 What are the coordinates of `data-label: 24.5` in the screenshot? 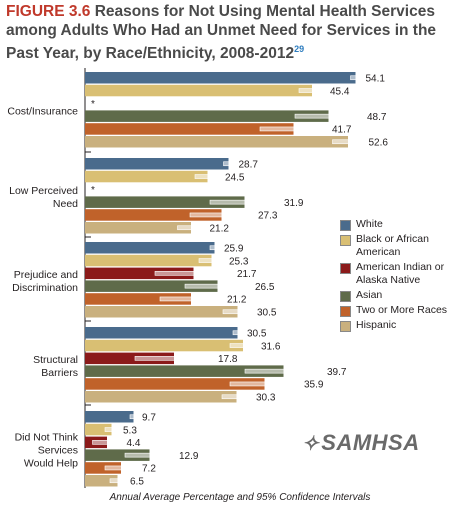 It's located at (235, 177).